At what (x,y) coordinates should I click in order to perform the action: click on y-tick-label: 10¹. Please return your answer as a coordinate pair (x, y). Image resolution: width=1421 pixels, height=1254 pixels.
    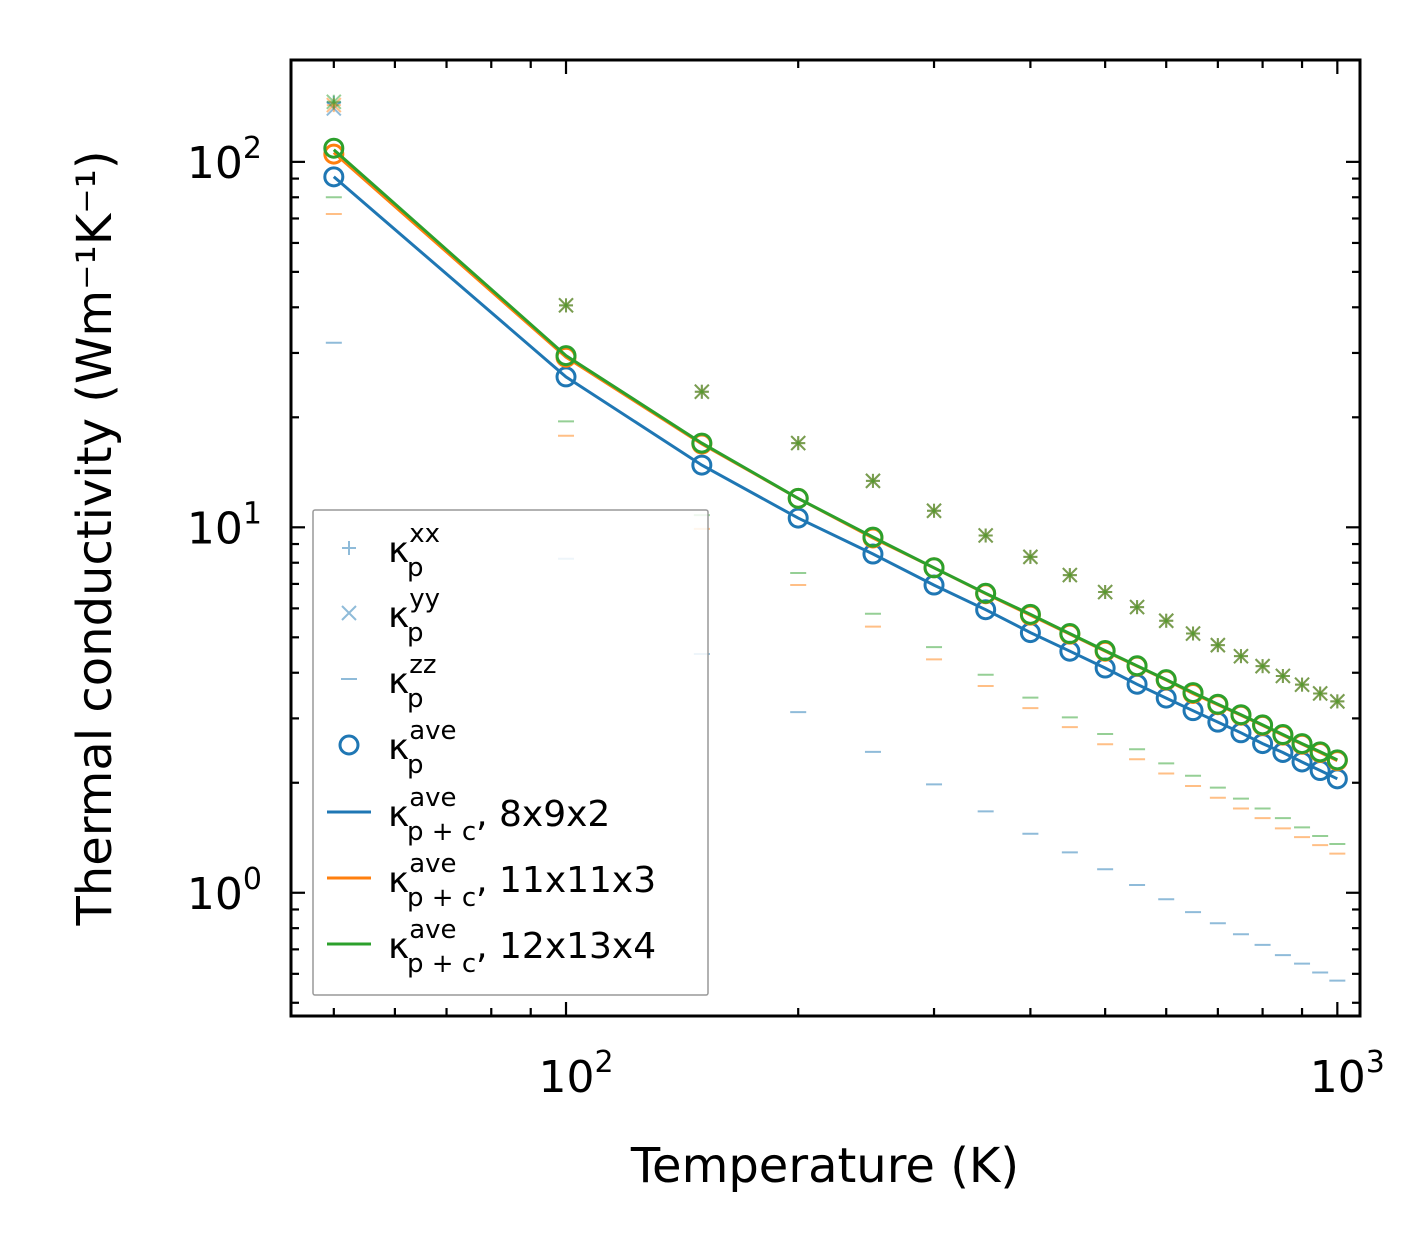
    Looking at the image, I should click on (224, 525).